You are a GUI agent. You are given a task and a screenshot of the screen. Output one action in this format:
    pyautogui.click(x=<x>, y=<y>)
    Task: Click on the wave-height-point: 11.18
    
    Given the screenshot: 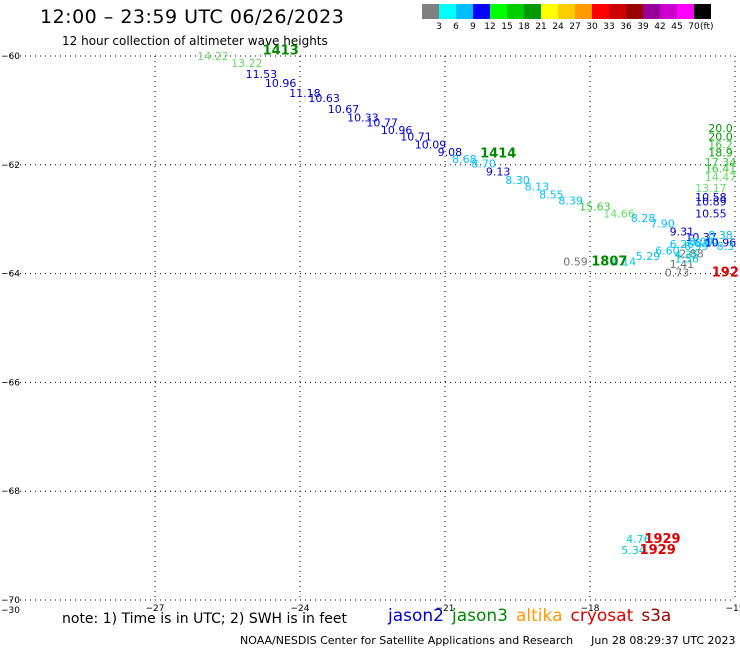 What is the action you would take?
    pyautogui.click(x=305, y=93)
    